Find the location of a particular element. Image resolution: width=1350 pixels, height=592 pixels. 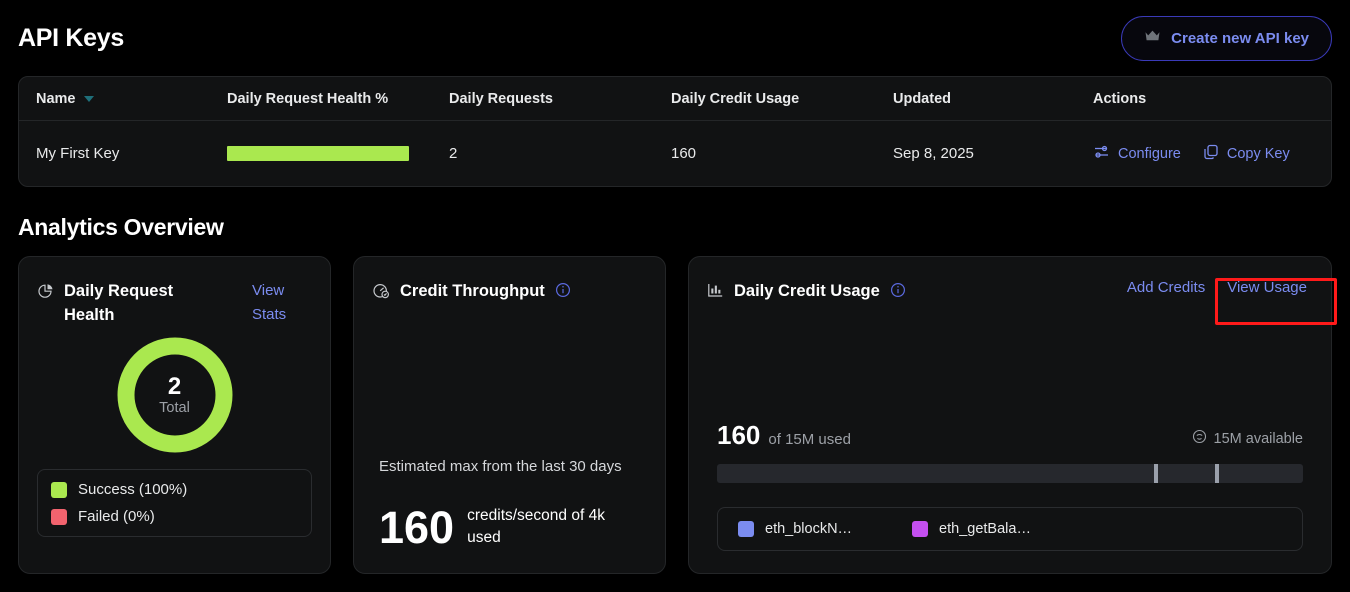

legend-swatch-eth-blocknumber is located at coordinates (746, 529).